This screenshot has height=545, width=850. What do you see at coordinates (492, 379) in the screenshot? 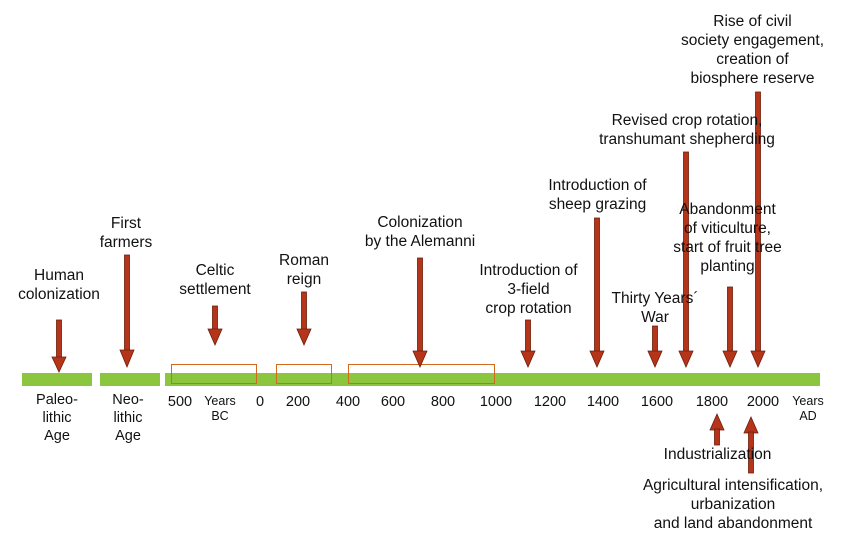
I see `timeline-bar-main` at bounding box center [492, 379].